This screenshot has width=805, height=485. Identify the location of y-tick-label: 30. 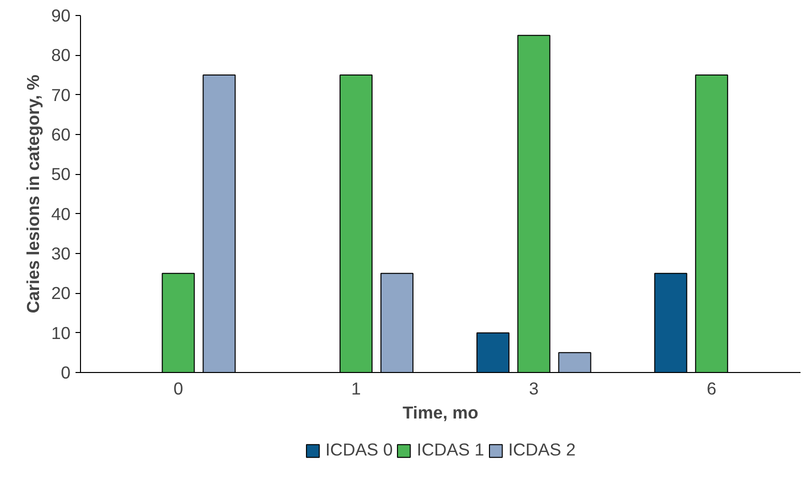
(61, 254).